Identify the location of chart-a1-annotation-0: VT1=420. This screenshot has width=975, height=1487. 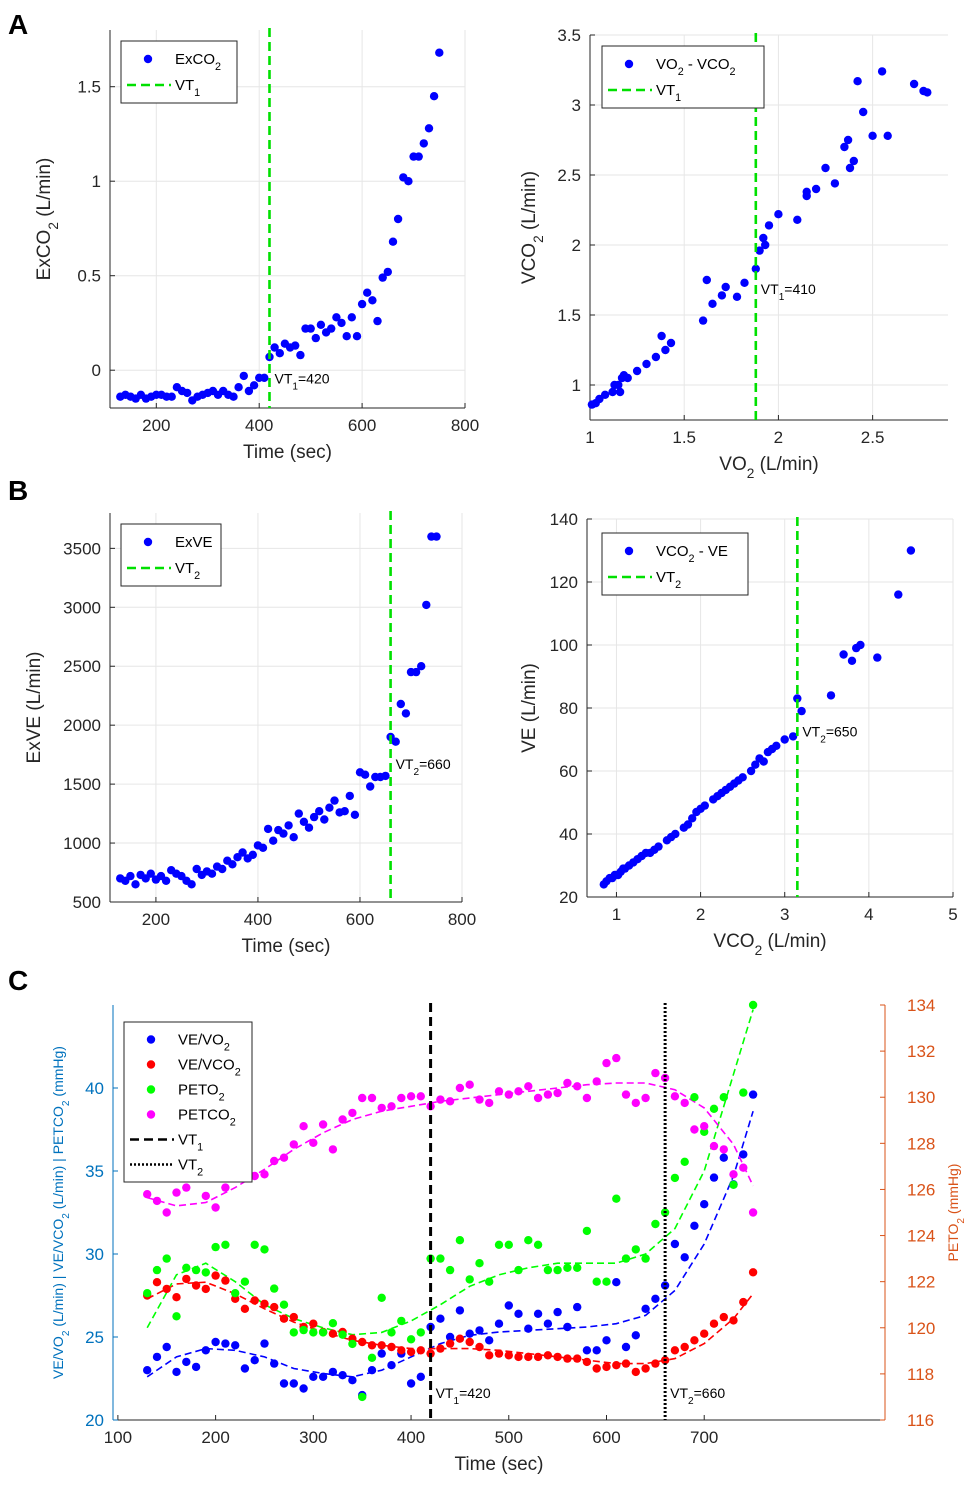
(301, 381).